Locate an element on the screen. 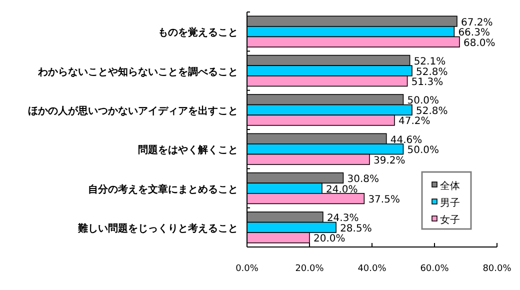 The width and height of the screenshot is (520, 290). y-tick-label: 自分の考えを文章にまとめること is located at coordinates (163, 189).